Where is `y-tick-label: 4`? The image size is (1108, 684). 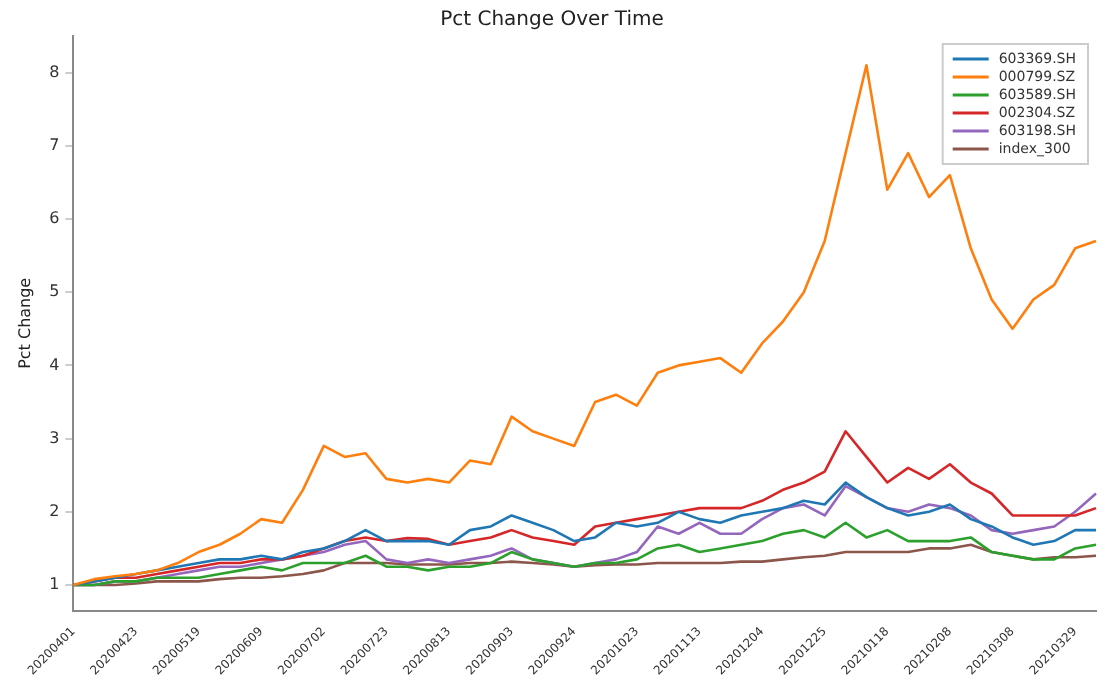
y-tick-label: 4 is located at coordinates (54, 364).